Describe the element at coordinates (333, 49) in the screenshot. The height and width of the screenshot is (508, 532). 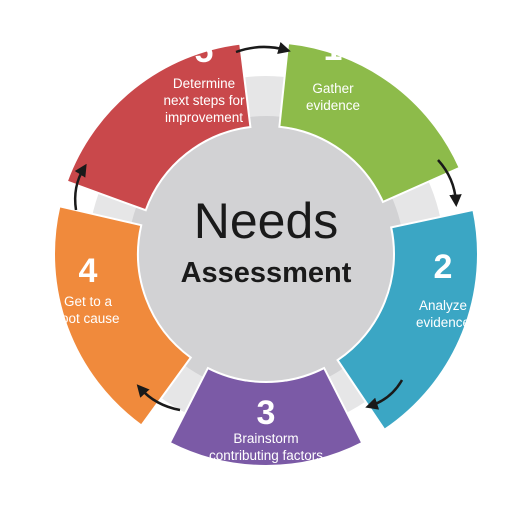
I see `step-1-number: 1` at that location.